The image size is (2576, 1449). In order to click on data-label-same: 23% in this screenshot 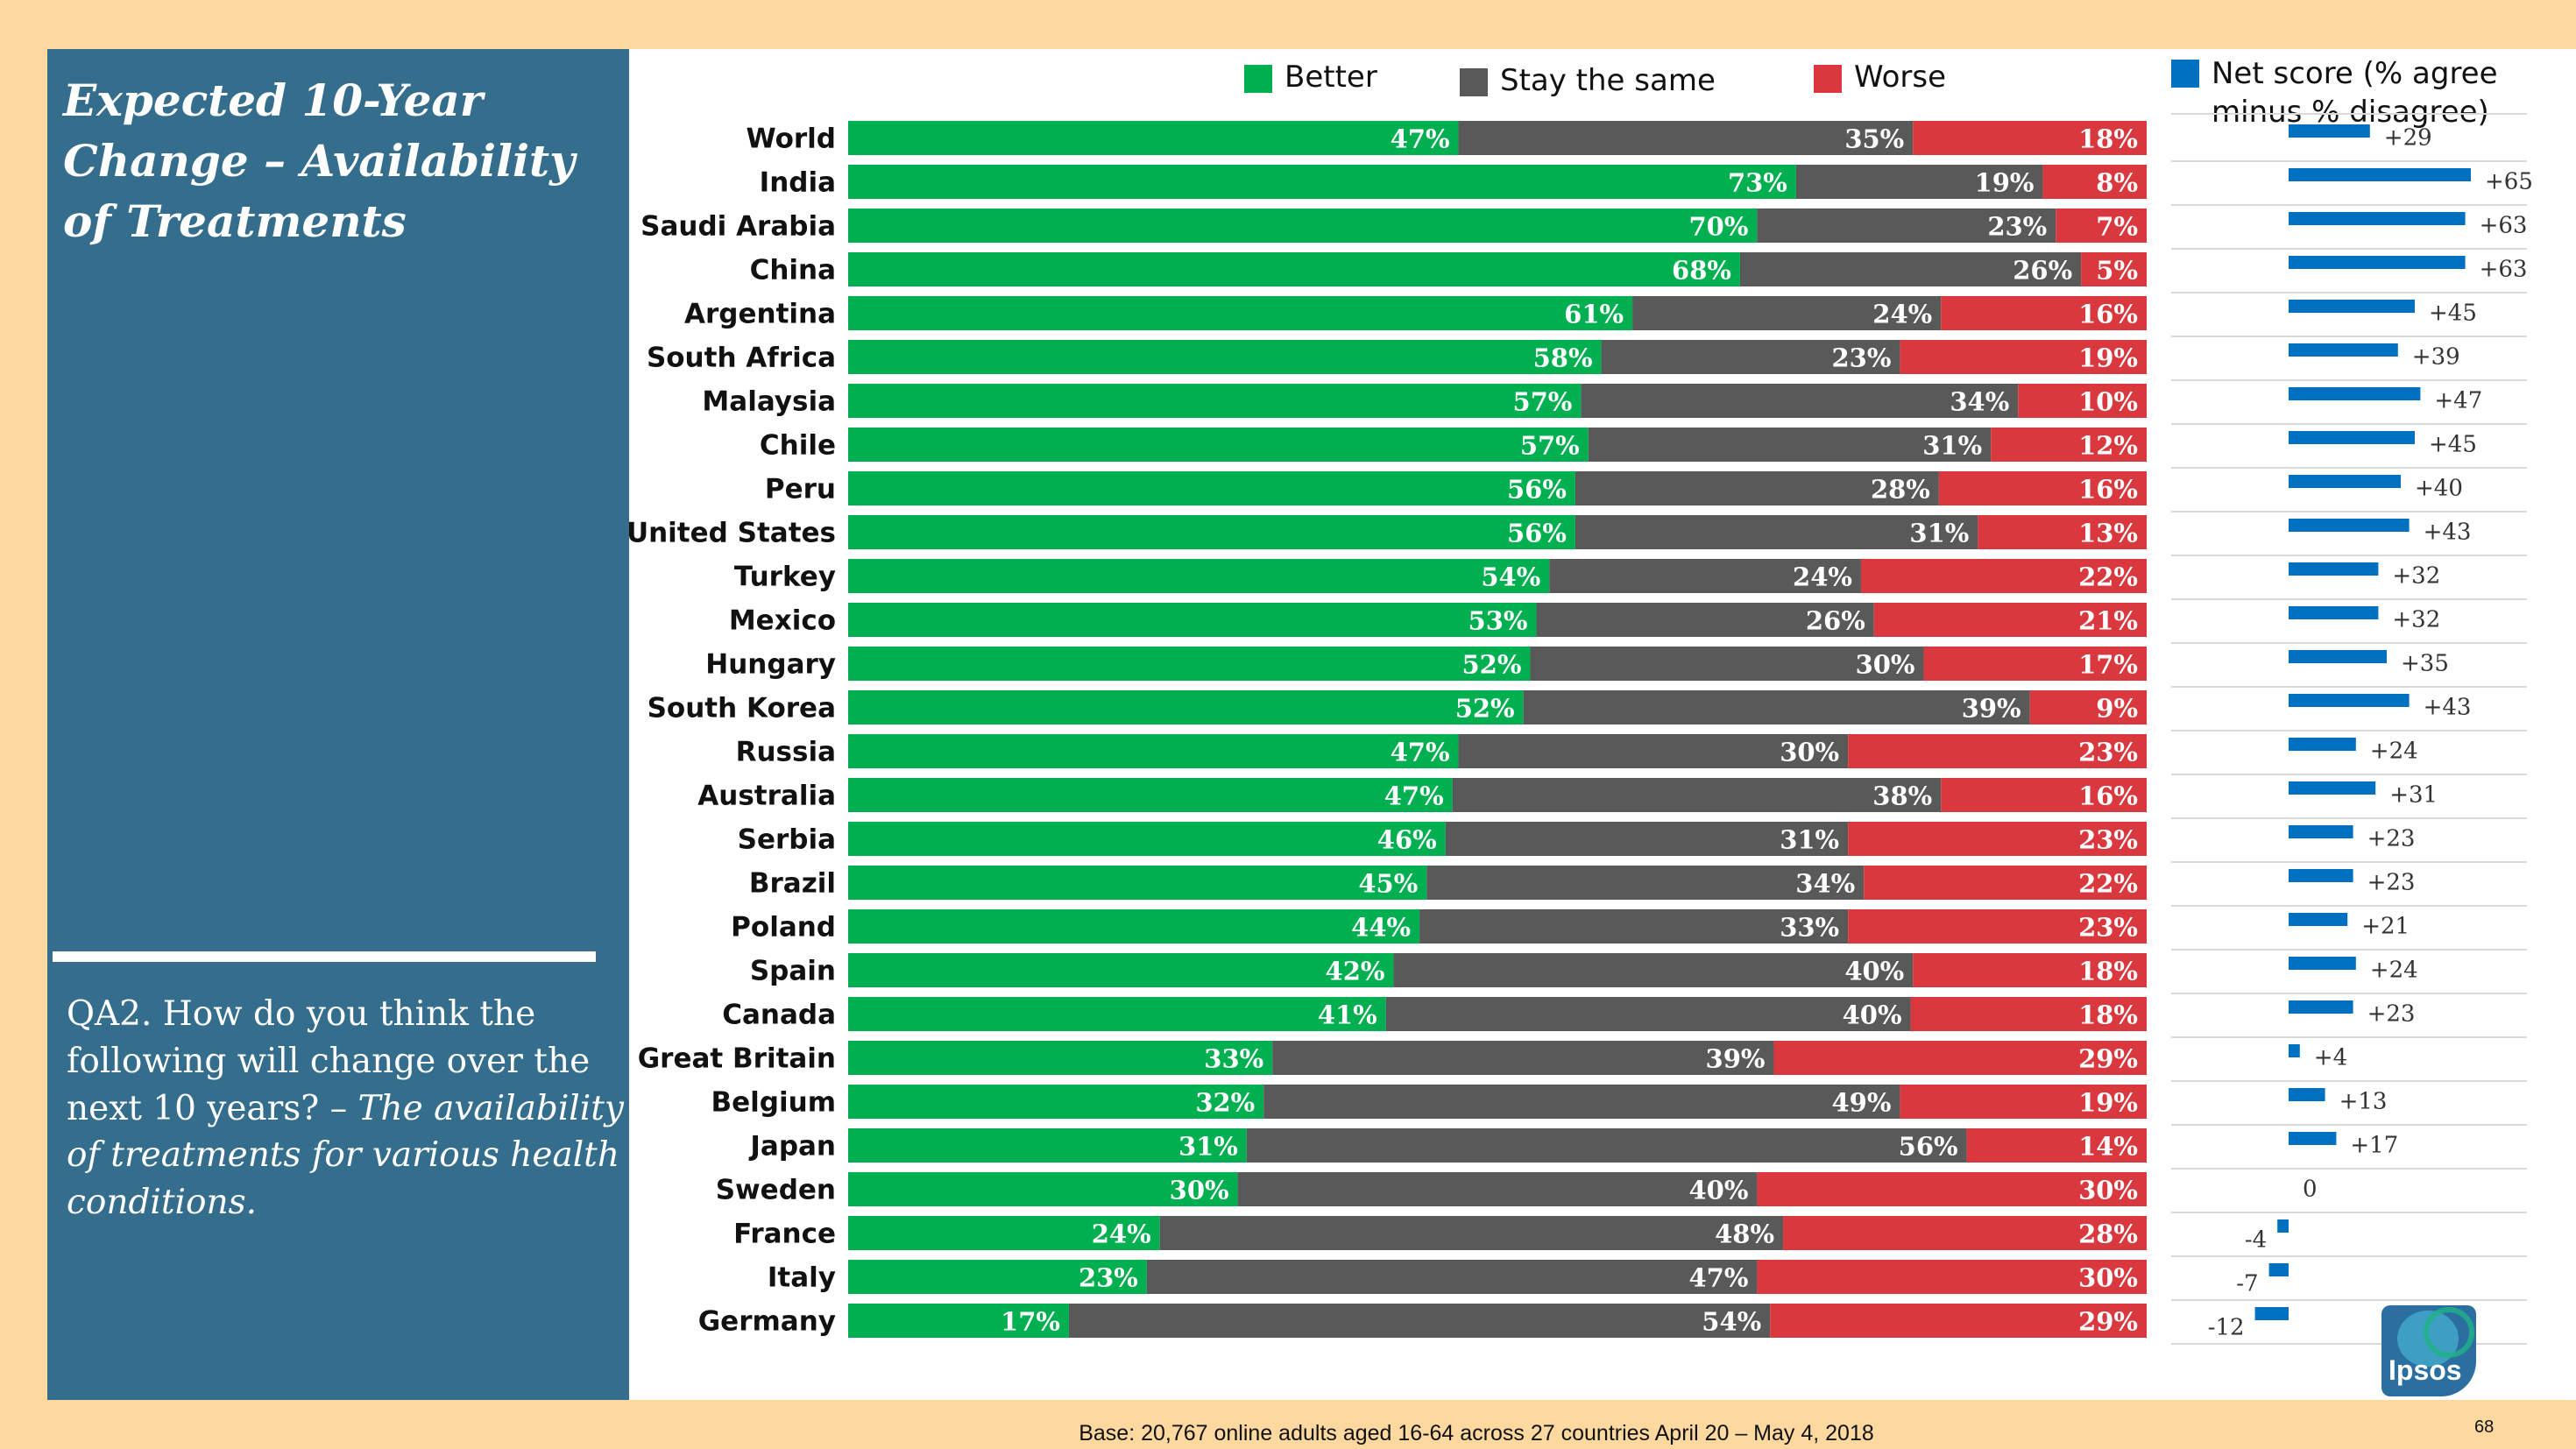, I will do `click(2017, 227)`.